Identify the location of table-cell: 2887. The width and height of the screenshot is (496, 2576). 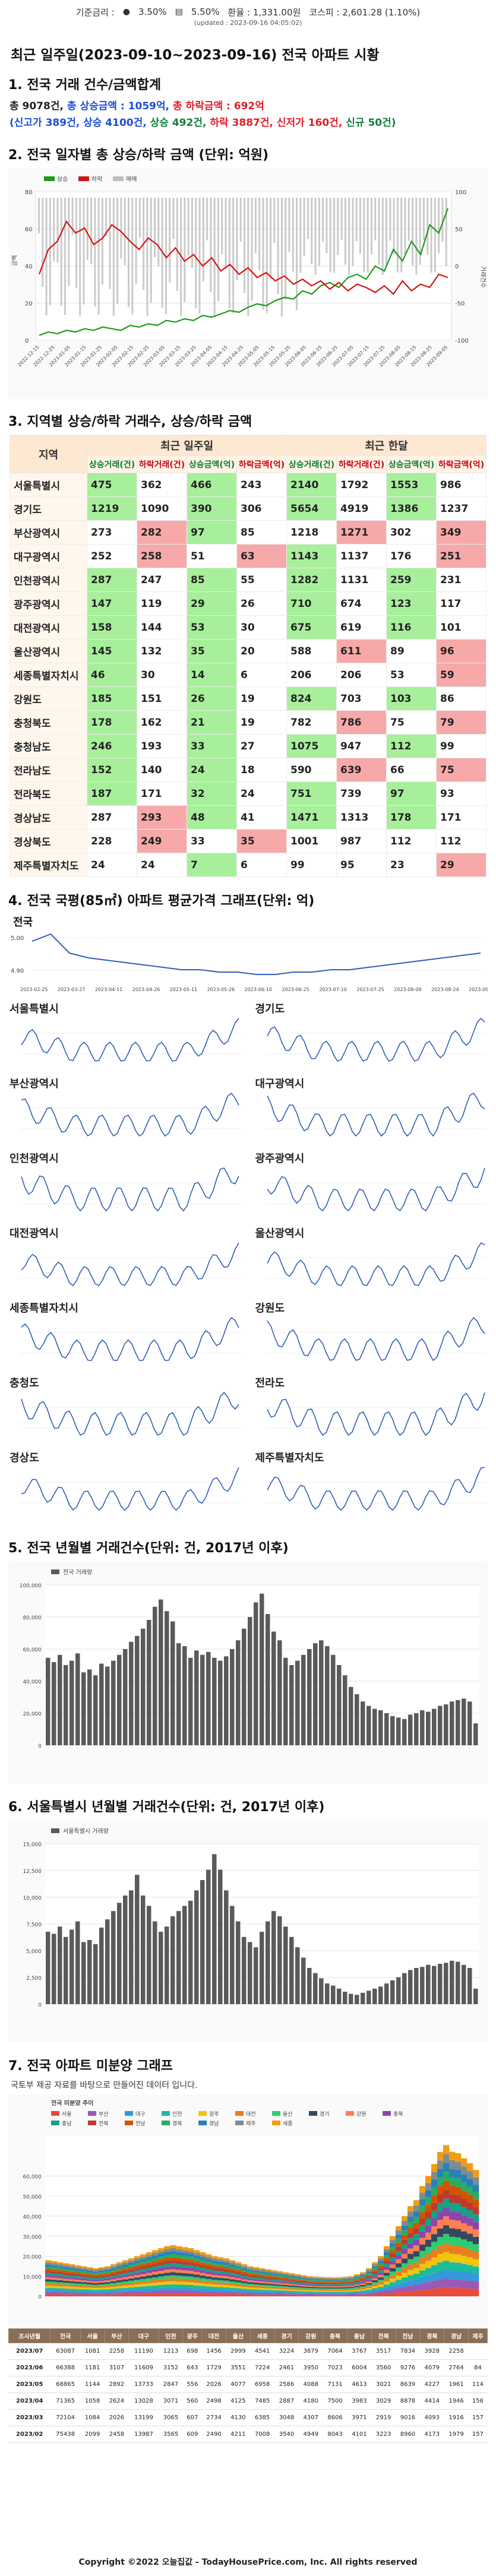
(286, 2401).